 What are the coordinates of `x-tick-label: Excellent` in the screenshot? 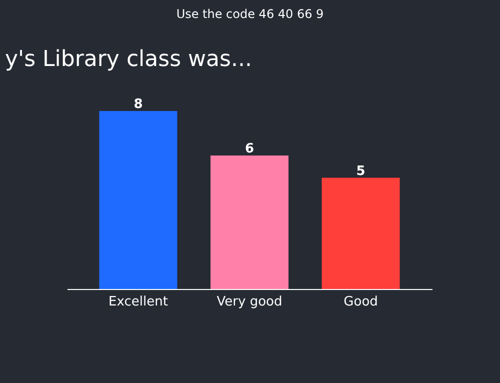 It's located at (138, 302).